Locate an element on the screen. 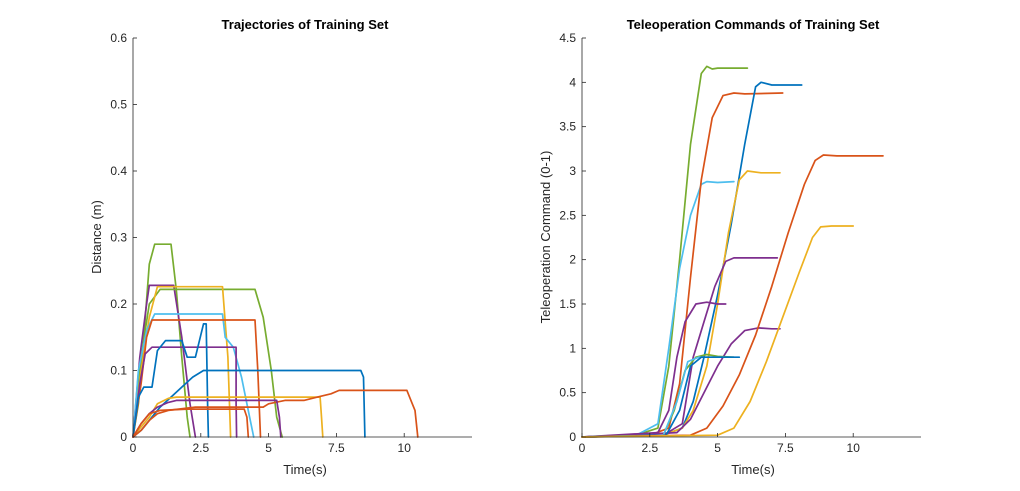 This screenshot has height=491, width=1020. y-tick-label: 0.1 is located at coordinates (118, 371).